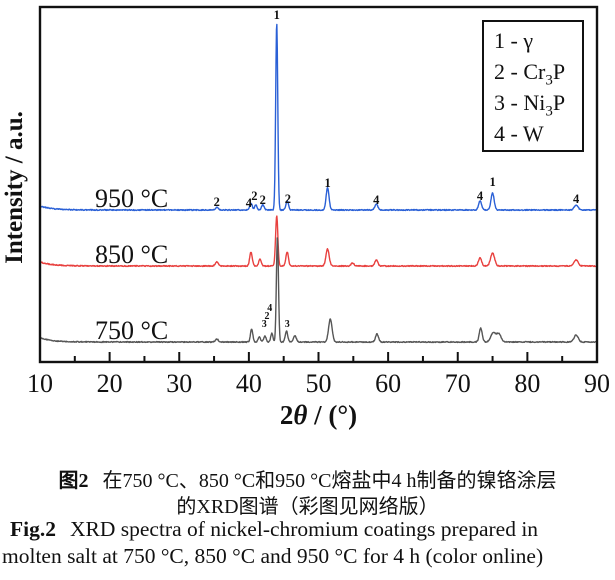 Image resolution: width=615 pixels, height=580 pixels. What do you see at coordinates (269, 308) in the screenshot?
I see `peak-label-750c-2: 4` at bounding box center [269, 308].